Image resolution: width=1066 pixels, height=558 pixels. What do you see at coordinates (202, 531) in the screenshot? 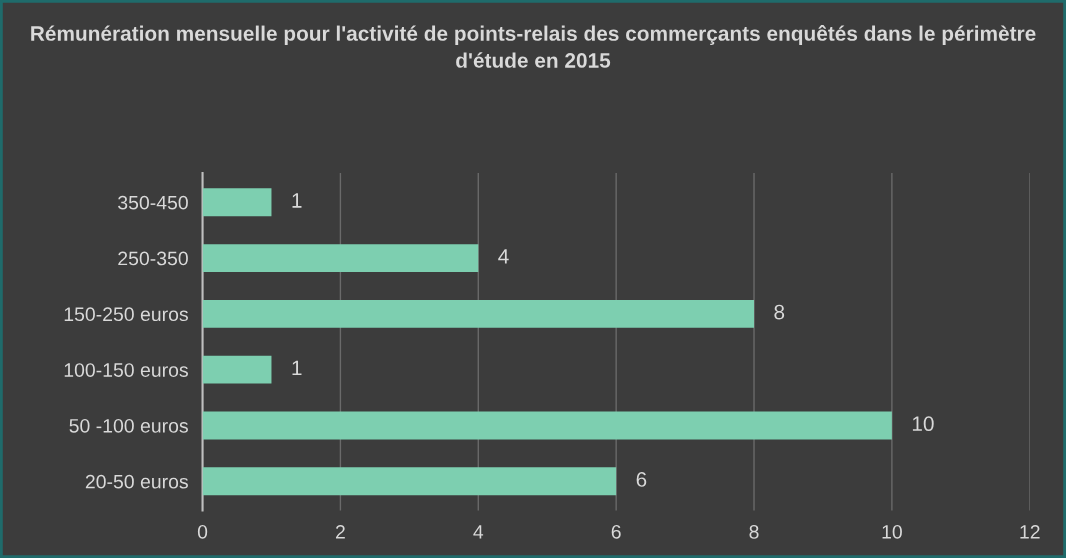
I see `x-tick-label: 0` at bounding box center [202, 531].